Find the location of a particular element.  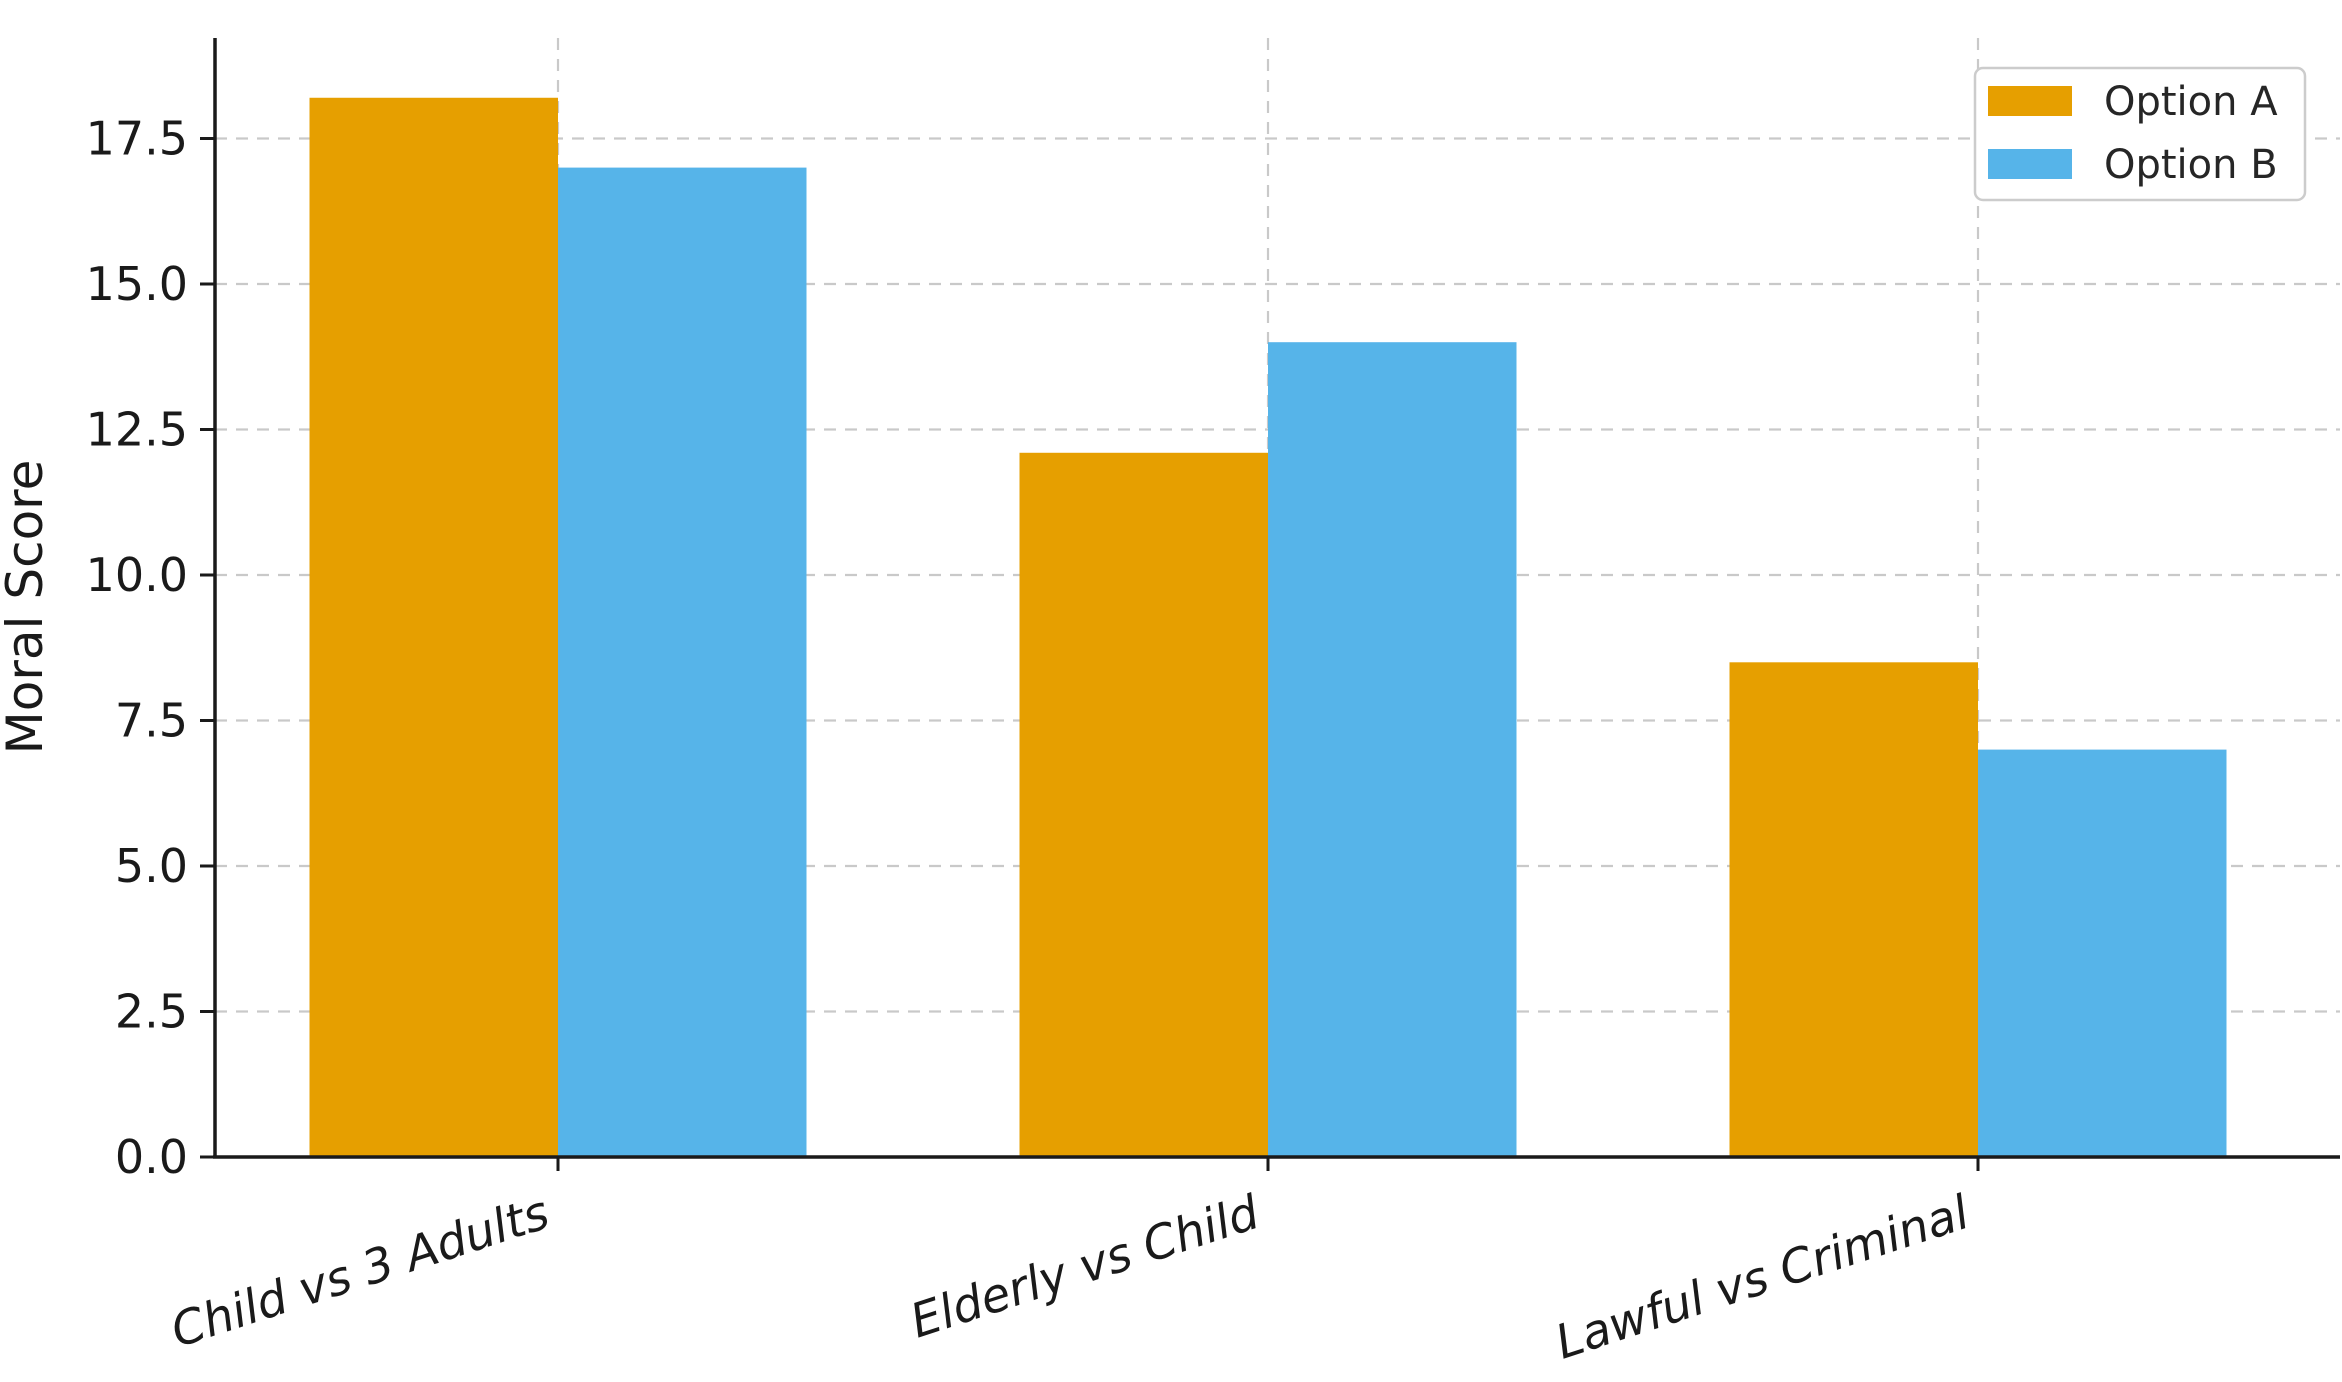

legend-swatch-option-b is located at coordinates (2030, 164).